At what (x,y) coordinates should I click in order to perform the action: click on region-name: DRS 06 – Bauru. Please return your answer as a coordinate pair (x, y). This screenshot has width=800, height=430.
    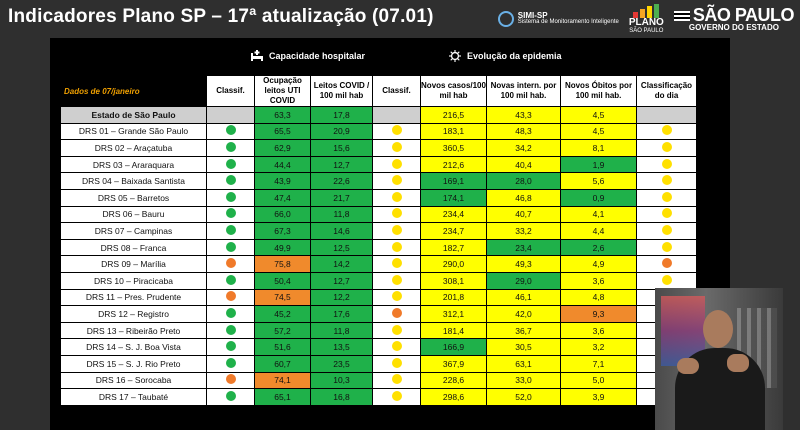
    Looking at the image, I should click on (133, 214).